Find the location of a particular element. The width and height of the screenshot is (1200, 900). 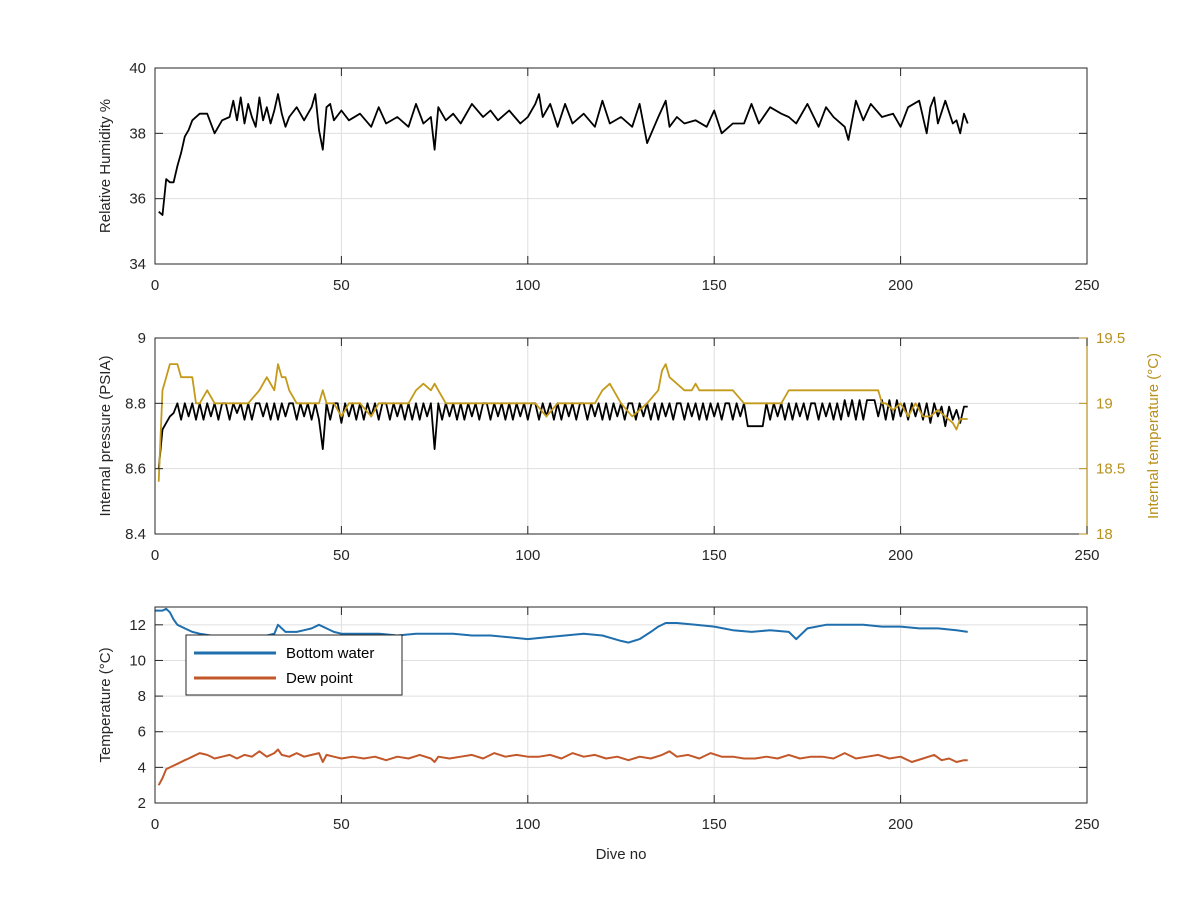

y-axis-title: Relative Humidity % is located at coordinates (105, 166).